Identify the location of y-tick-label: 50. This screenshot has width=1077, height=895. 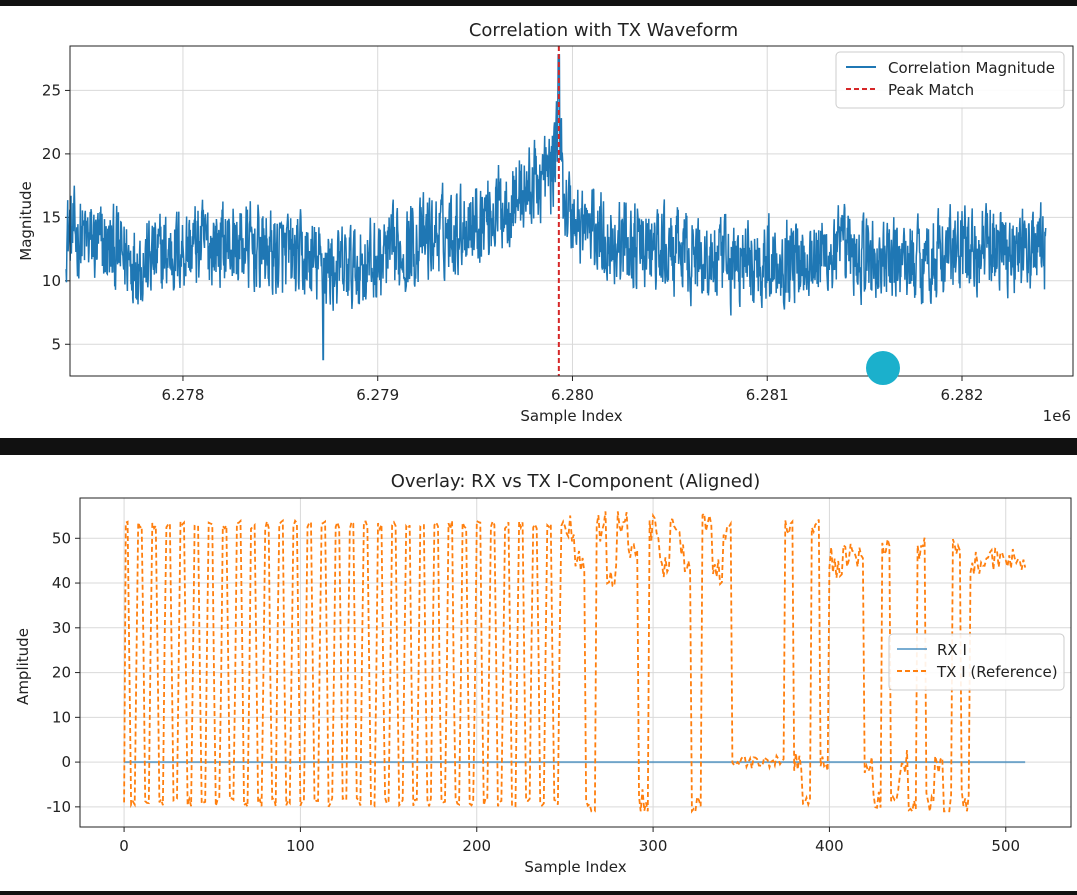
(61, 538).